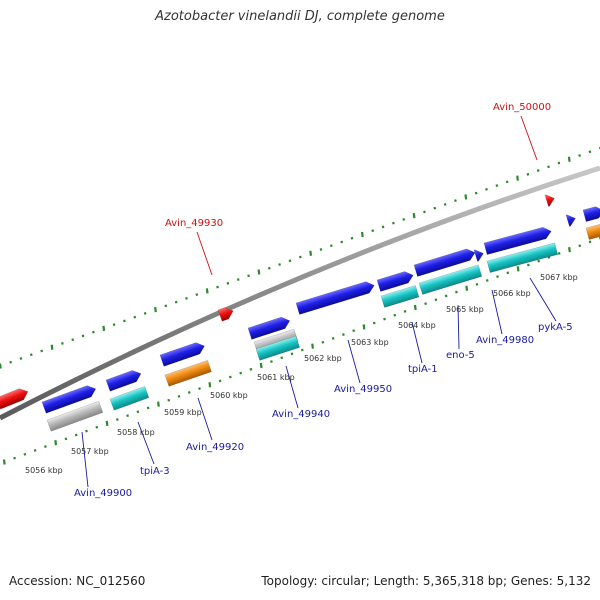 This screenshot has height=600, width=600. What do you see at coordinates (77, 581) in the screenshot?
I see `accession-label: Accession: NC_012560` at bounding box center [77, 581].